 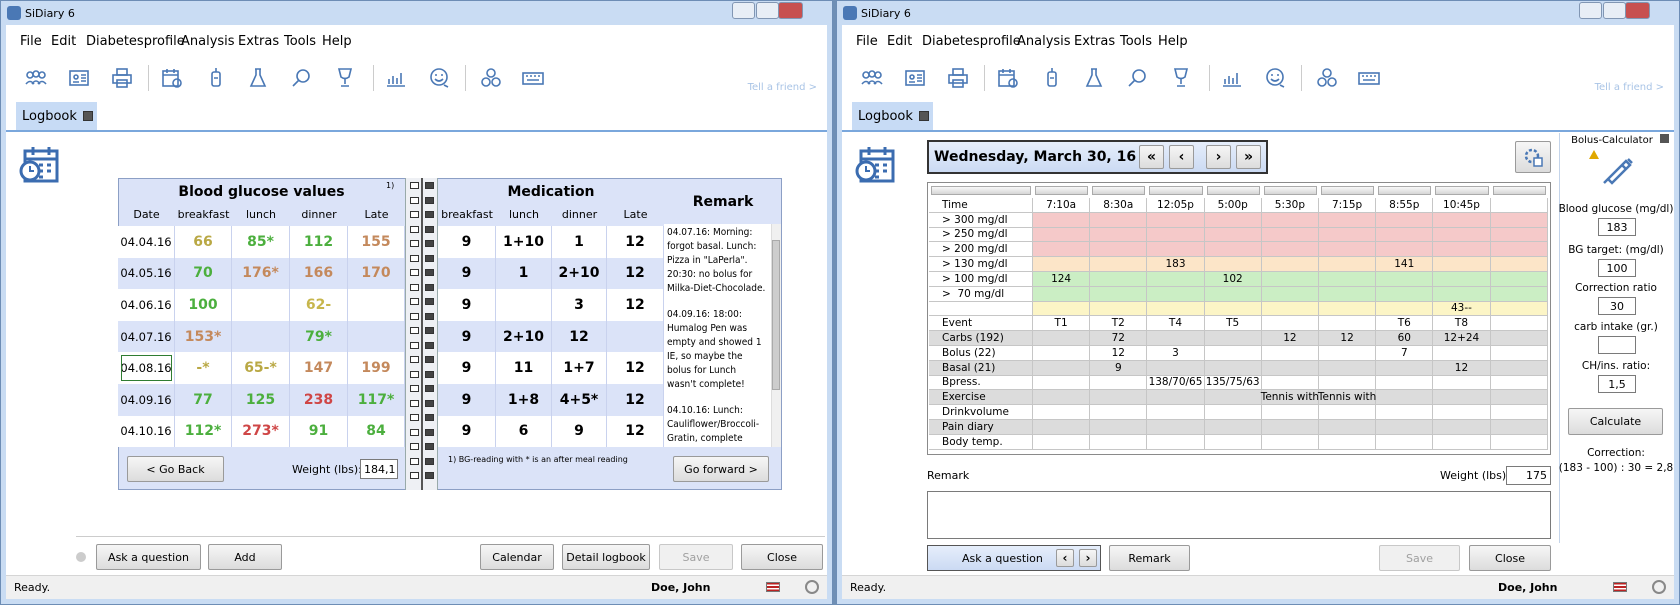 What do you see at coordinates (1290, 338) in the screenshot?
I see `grid-cell: 12` at bounding box center [1290, 338].